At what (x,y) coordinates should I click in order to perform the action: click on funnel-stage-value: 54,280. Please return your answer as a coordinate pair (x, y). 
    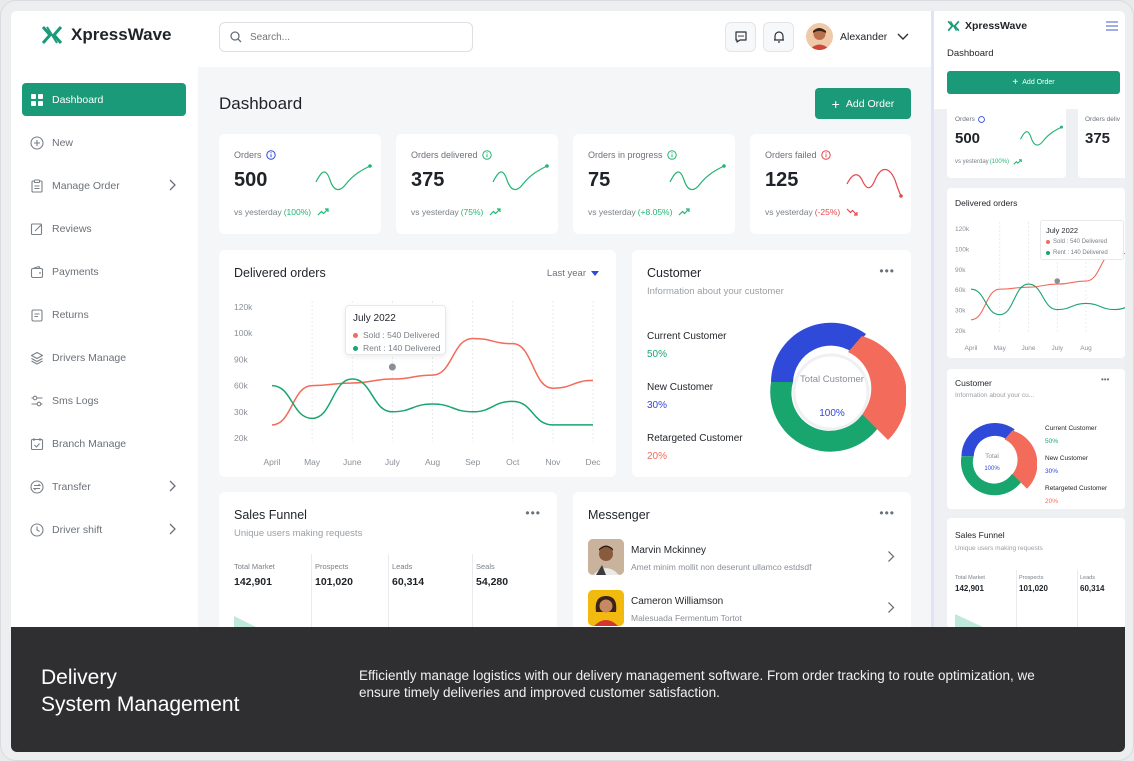
    Looking at the image, I should click on (492, 582).